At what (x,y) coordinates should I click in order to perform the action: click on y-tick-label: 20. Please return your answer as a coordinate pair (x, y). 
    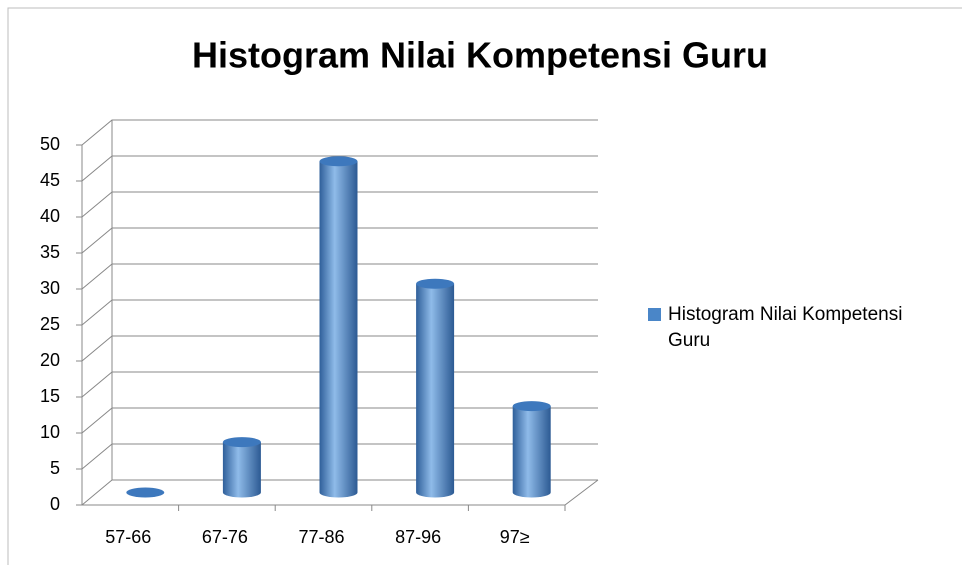
    Looking at the image, I should click on (50, 360).